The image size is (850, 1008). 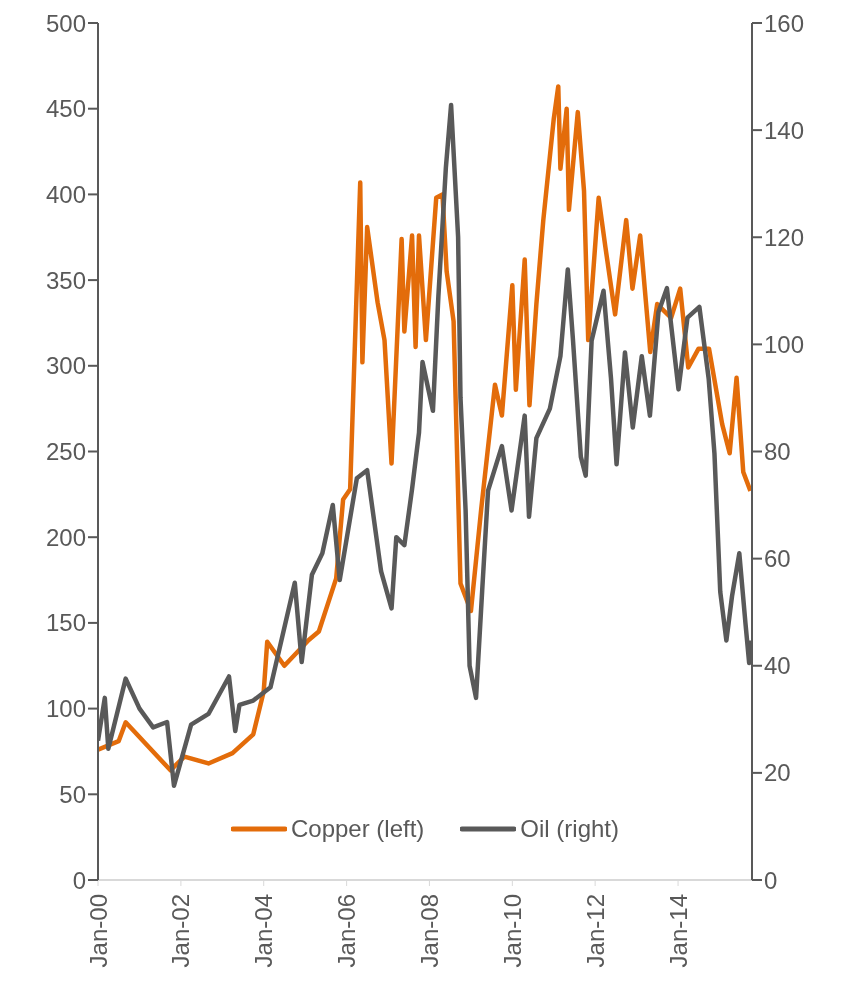 I want to click on y-tick-label: 300, so click(x=65, y=366).